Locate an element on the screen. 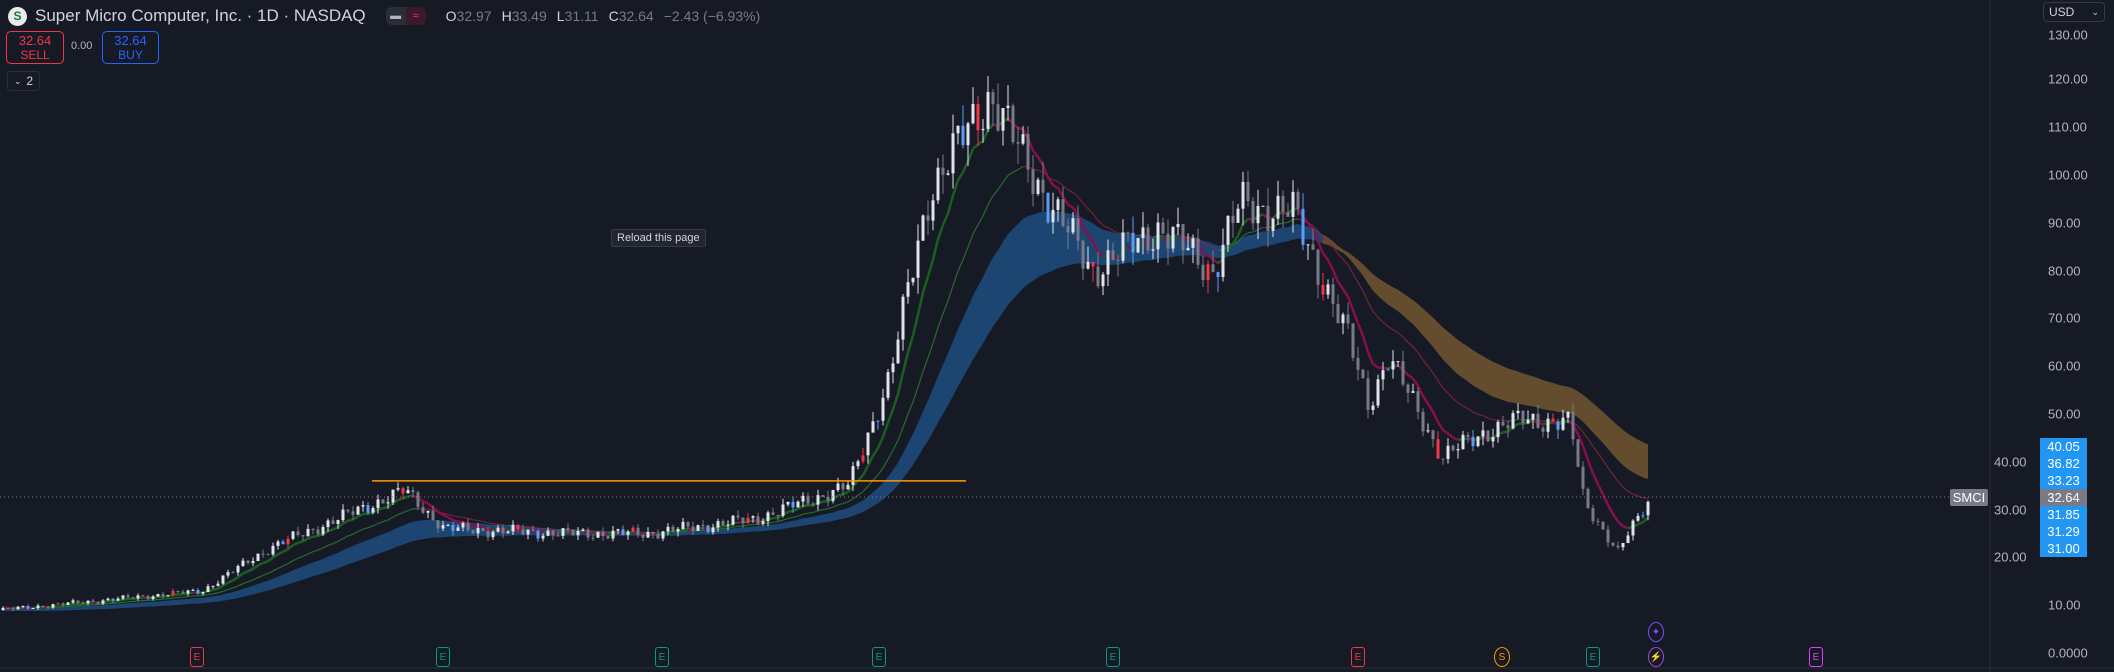 This screenshot has width=2114, height=672. indicators-collapse-button: ⌄ 2 is located at coordinates (23, 81).